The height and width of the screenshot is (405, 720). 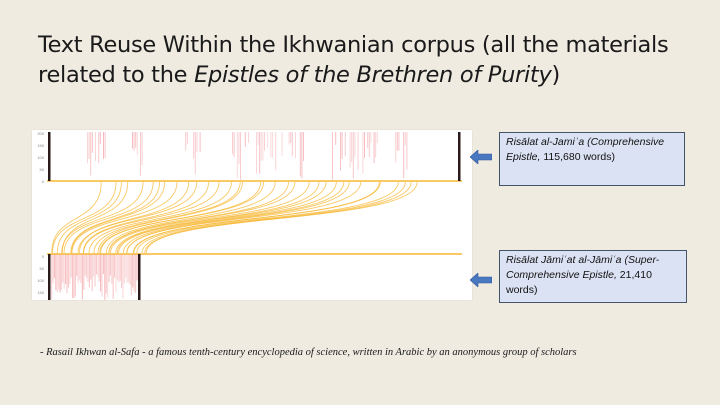 I want to click on axis-tick-label: 0, so click(x=43, y=256).